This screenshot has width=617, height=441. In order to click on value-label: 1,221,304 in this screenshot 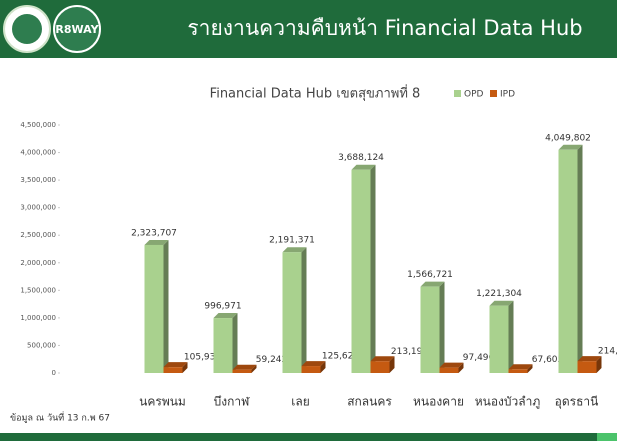, I will do `click(499, 294)`.